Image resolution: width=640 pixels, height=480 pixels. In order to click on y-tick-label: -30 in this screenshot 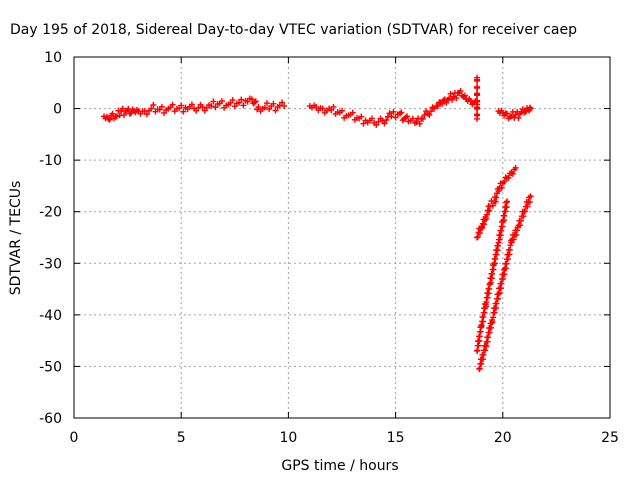, I will do `click(50, 264)`.